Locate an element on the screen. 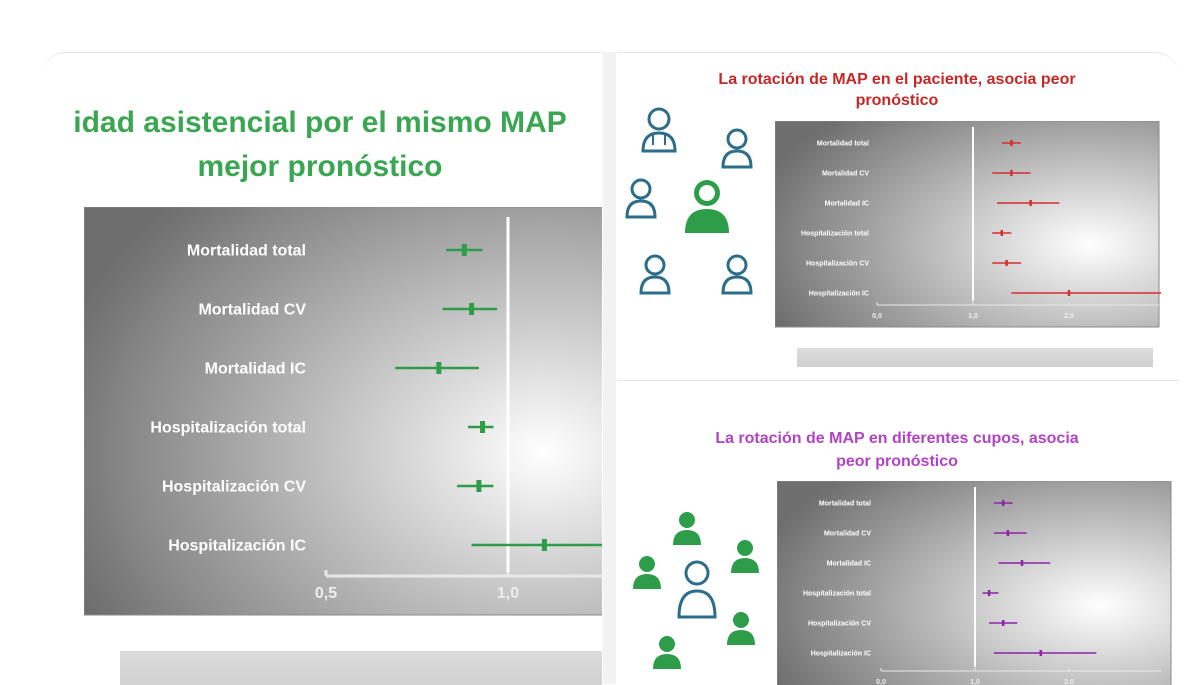 The image size is (1192, 685). people-cluster-cupos is located at coordinates (696, 590).